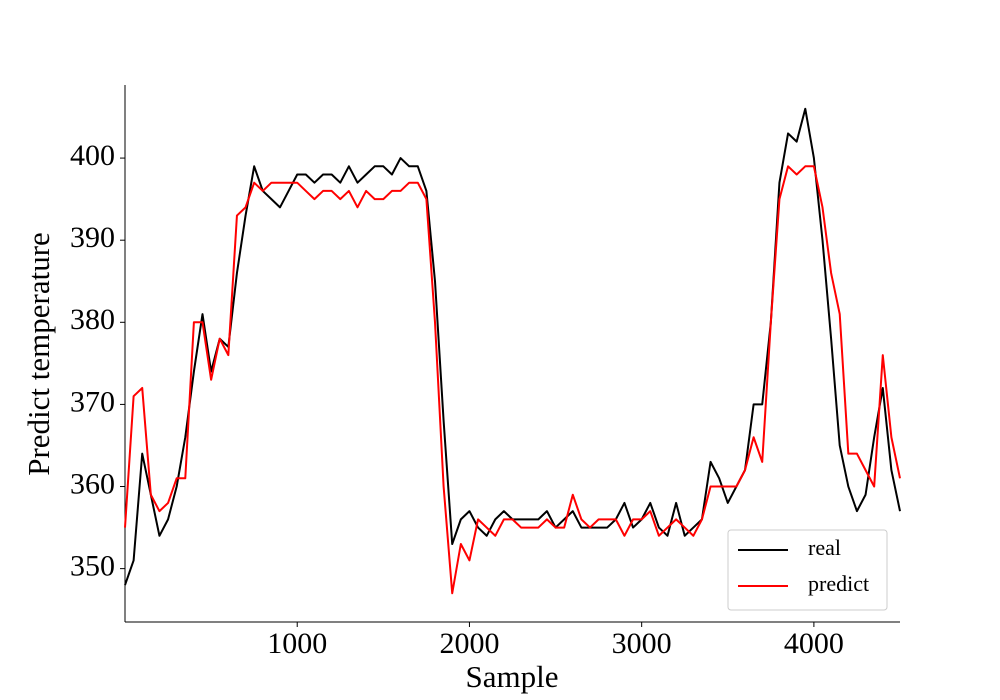 The height and width of the screenshot is (700, 1000). I want to click on legend-label: predict, so click(838, 583).